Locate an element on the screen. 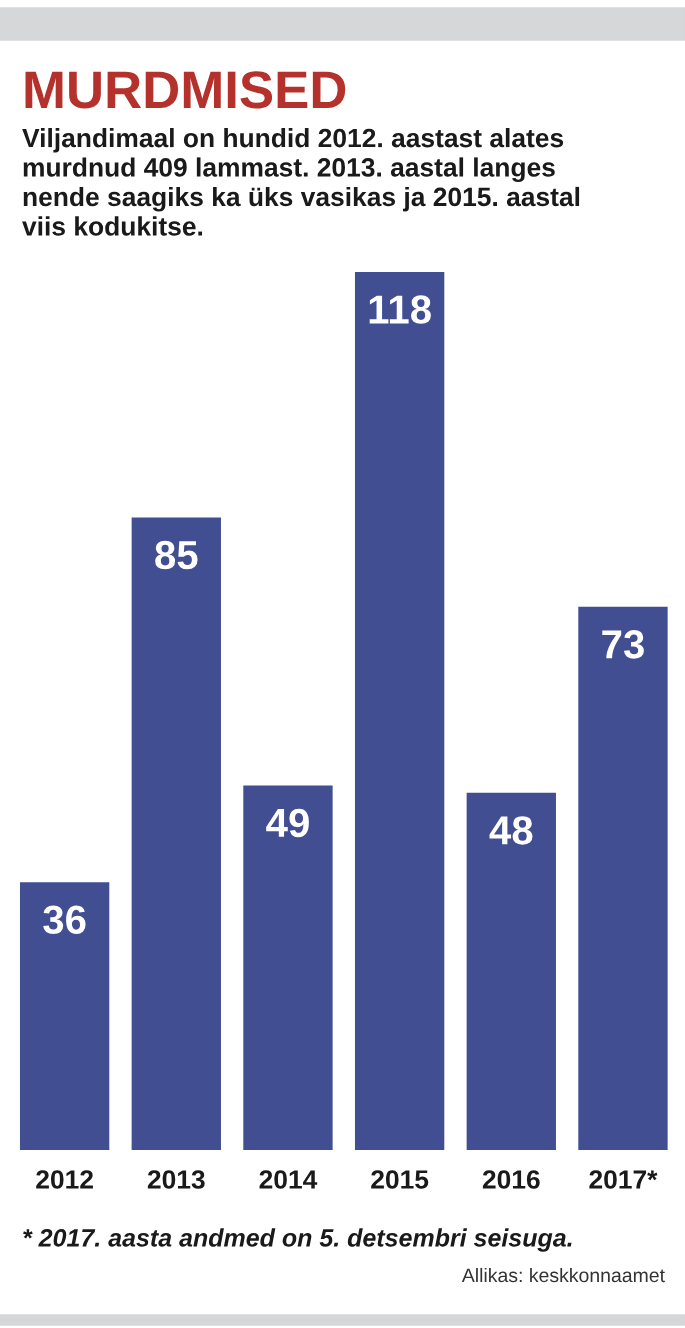  x-tick-label: 2012 is located at coordinates (64, 1179).